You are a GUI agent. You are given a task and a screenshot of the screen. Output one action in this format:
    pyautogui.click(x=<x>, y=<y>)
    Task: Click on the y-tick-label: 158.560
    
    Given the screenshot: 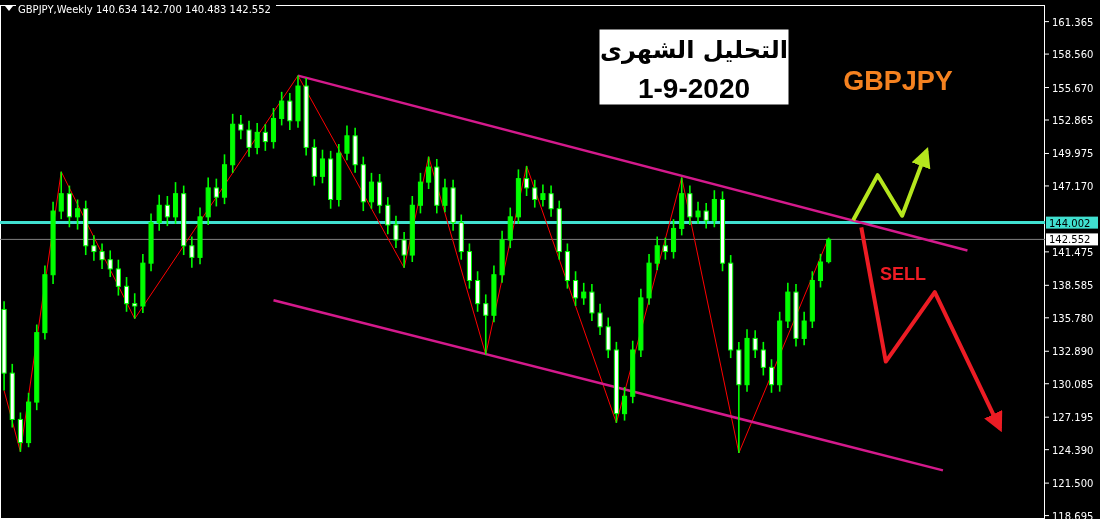 What is the action you would take?
    pyautogui.click(x=1073, y=55)
    